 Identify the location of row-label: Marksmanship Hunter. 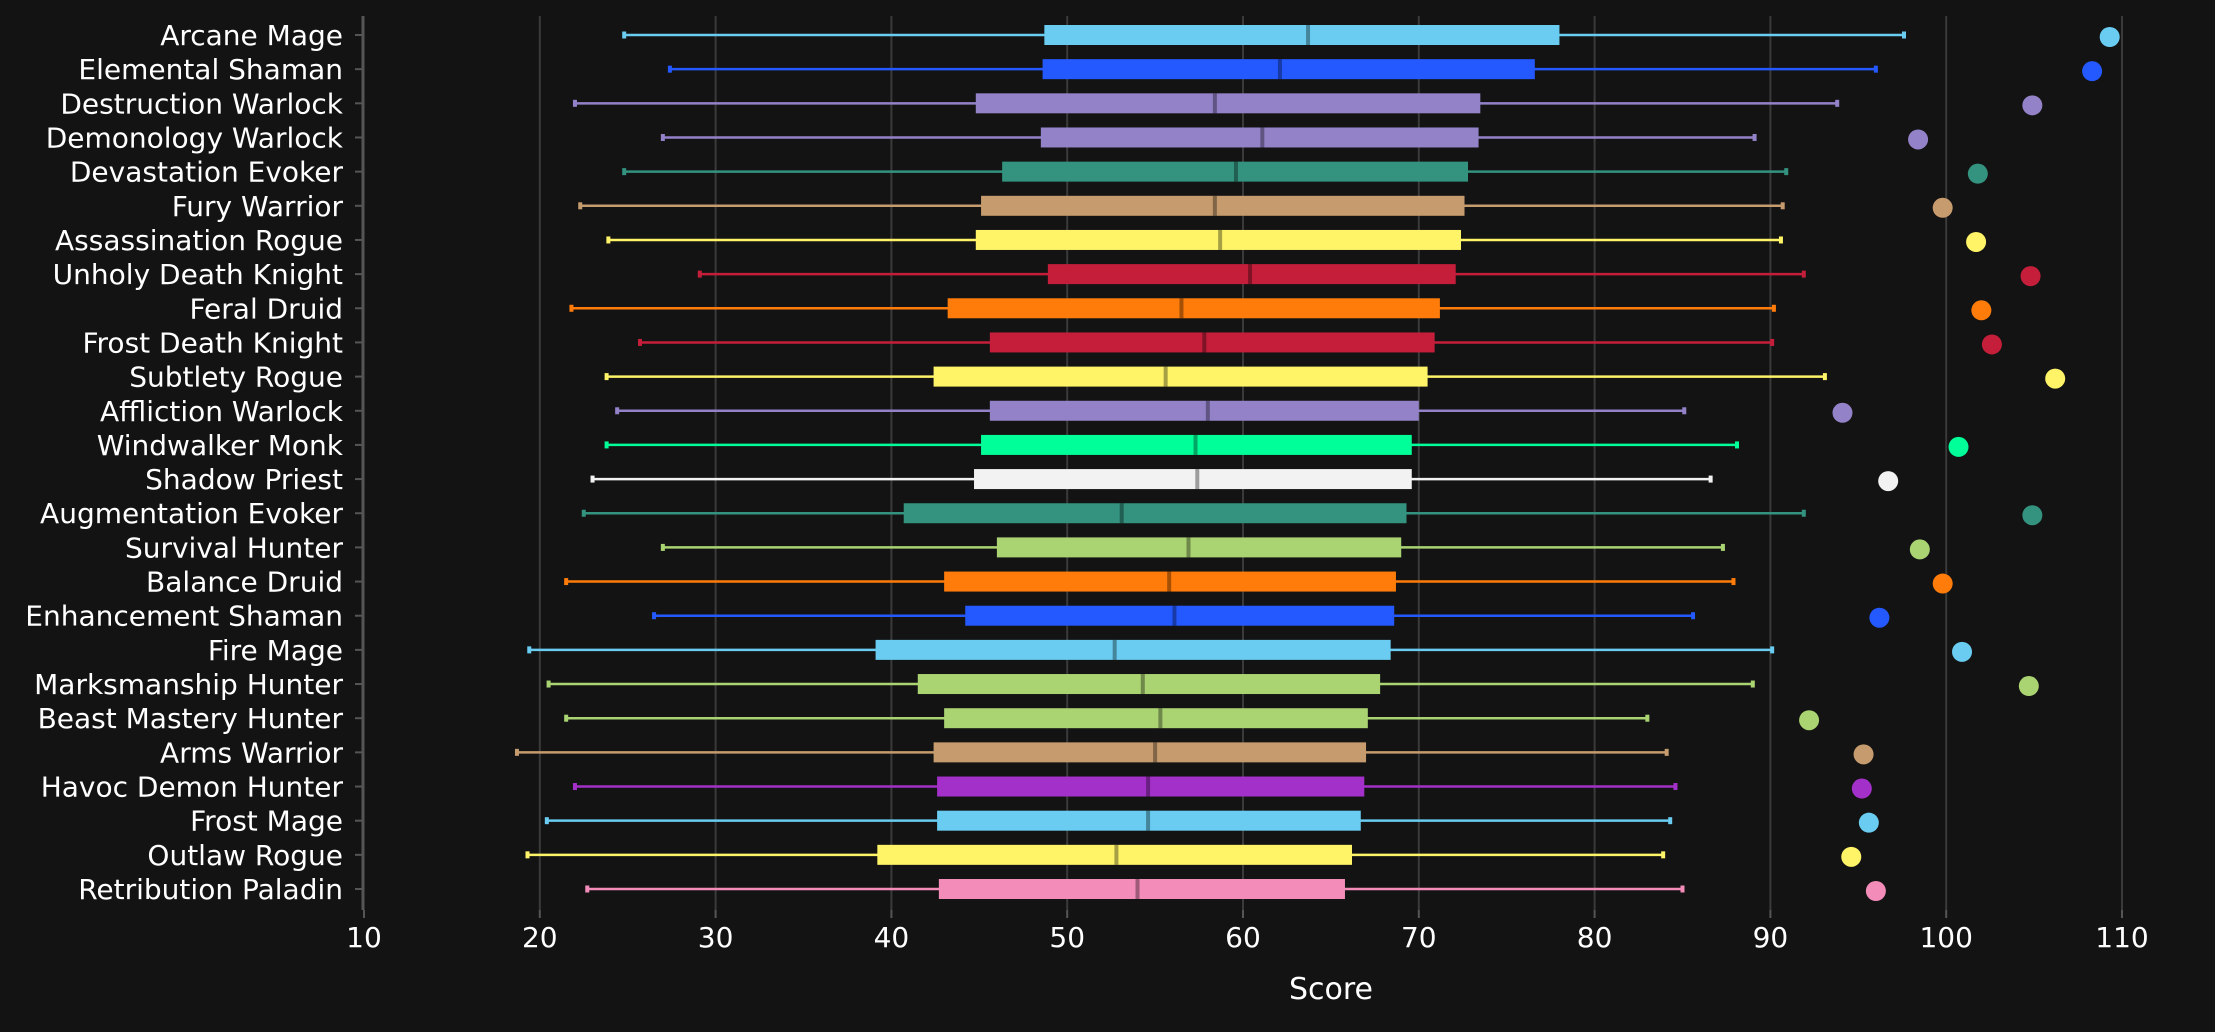
(188, 684).